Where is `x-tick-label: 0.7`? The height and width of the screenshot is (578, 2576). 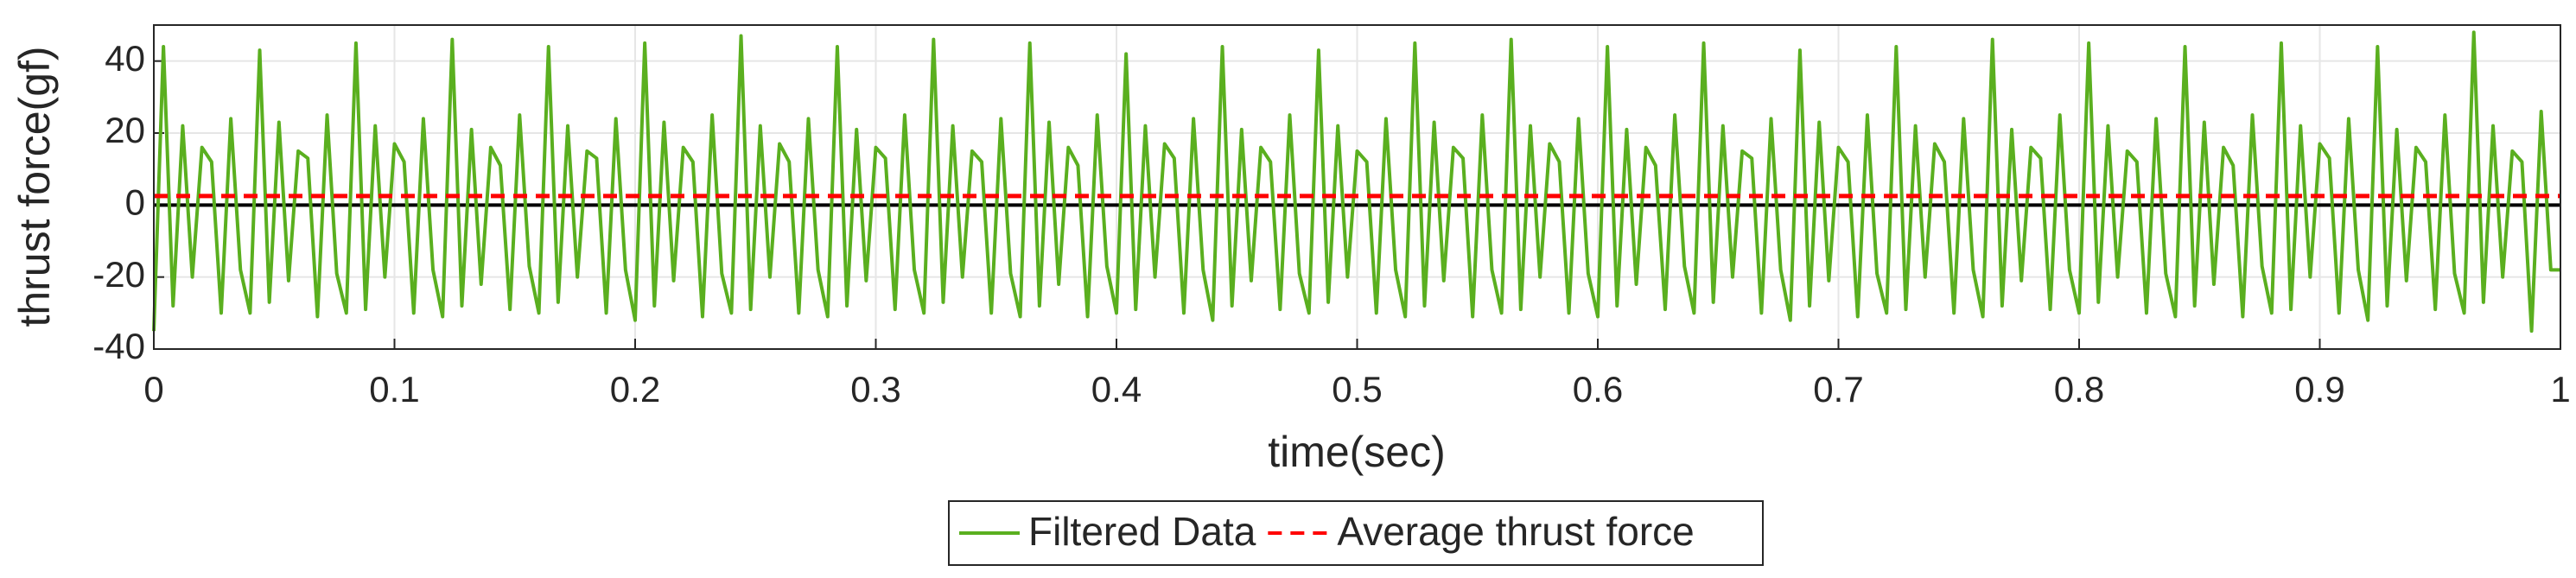 x-tick-label: 0.7 is located at coordinates (1838, 389).